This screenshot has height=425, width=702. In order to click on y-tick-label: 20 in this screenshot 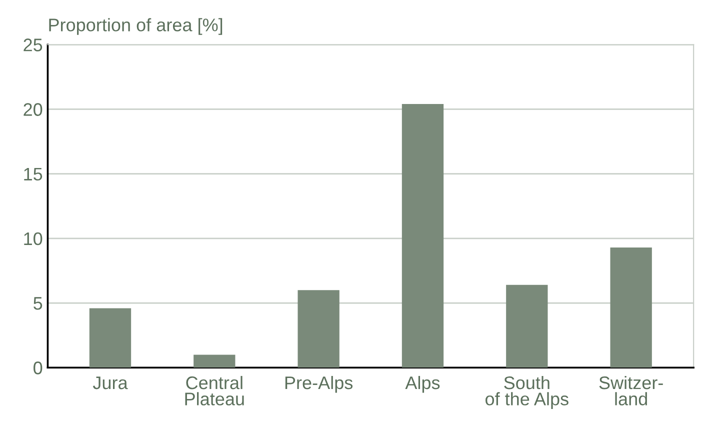, I will do `click(33, 109)`.